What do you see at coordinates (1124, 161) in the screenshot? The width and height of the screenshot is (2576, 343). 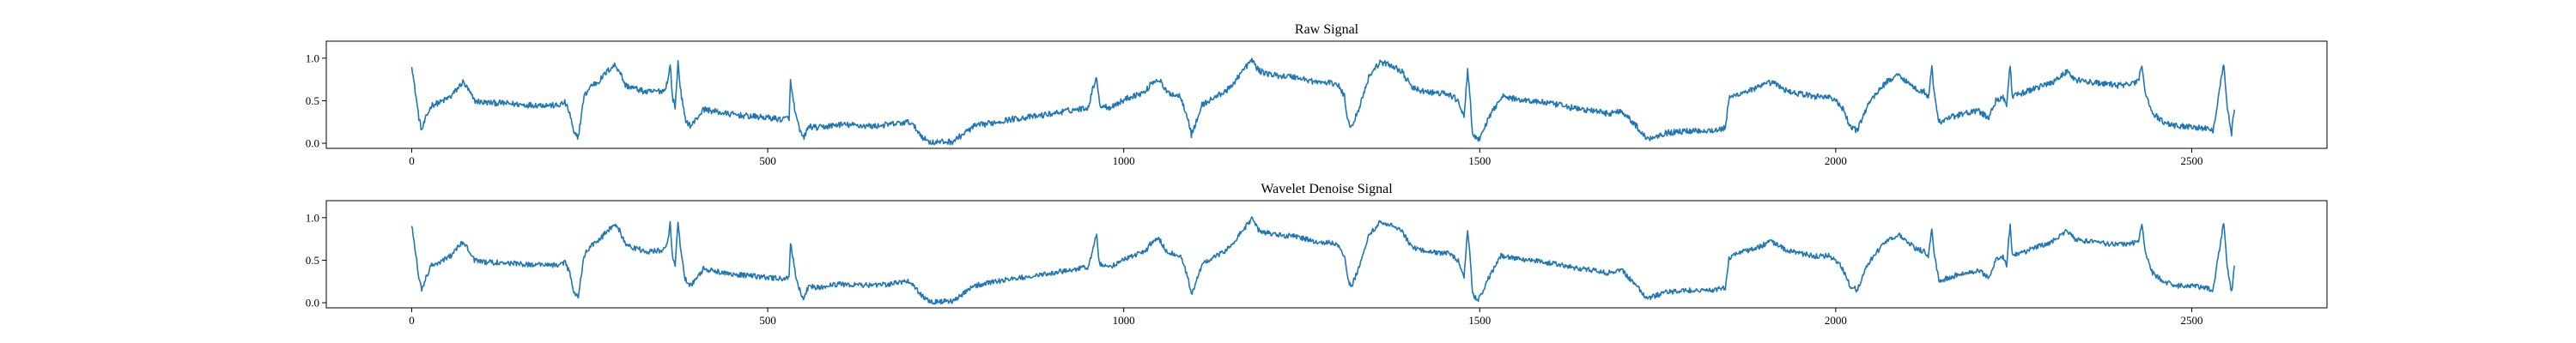 I see `raw-signal-x-tick-label: 1000` at bounding box center [1124, 161].